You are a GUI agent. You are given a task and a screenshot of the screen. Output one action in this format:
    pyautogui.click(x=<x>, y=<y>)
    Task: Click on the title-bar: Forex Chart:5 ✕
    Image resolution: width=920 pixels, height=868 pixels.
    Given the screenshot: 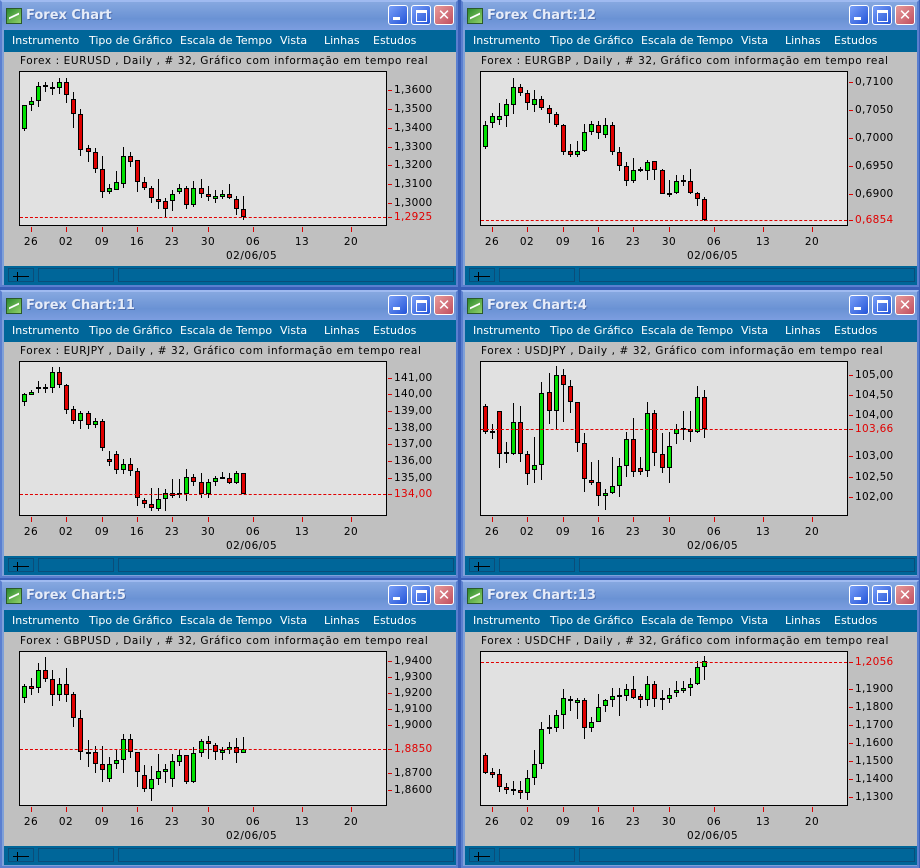 What is the action you would take?
    pyautogui.click(x=229, y=596)
    